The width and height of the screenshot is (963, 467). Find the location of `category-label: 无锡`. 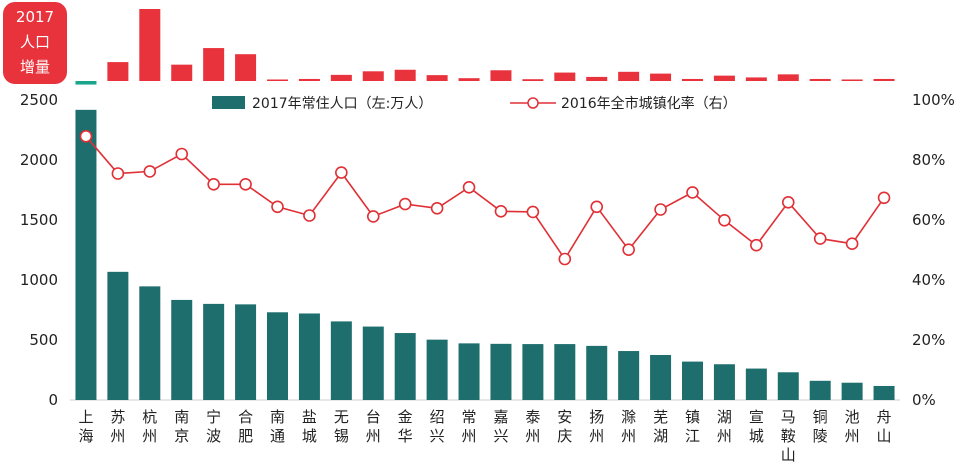

category-label: 无锡 is located at coordinates (341, 426).